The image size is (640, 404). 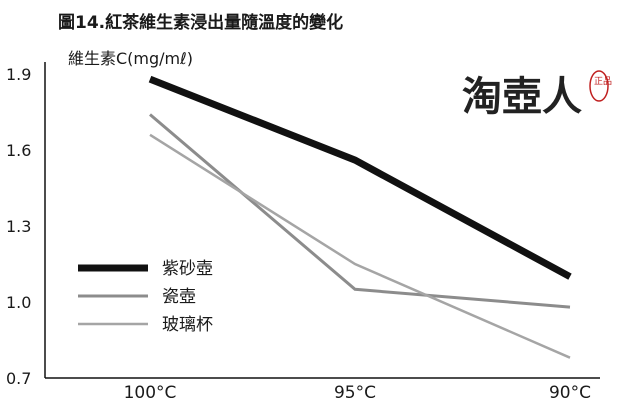 I want to click on y-tick-label: 1.3, so click(x=18, y=226).